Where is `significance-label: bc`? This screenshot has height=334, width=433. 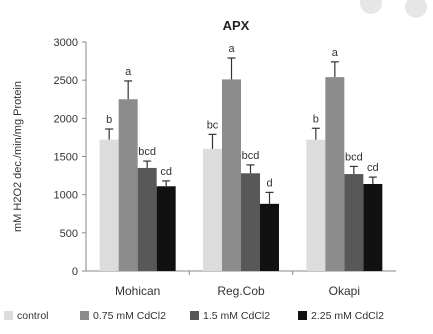 significance-label: bc is located at coordinates (213, 125).